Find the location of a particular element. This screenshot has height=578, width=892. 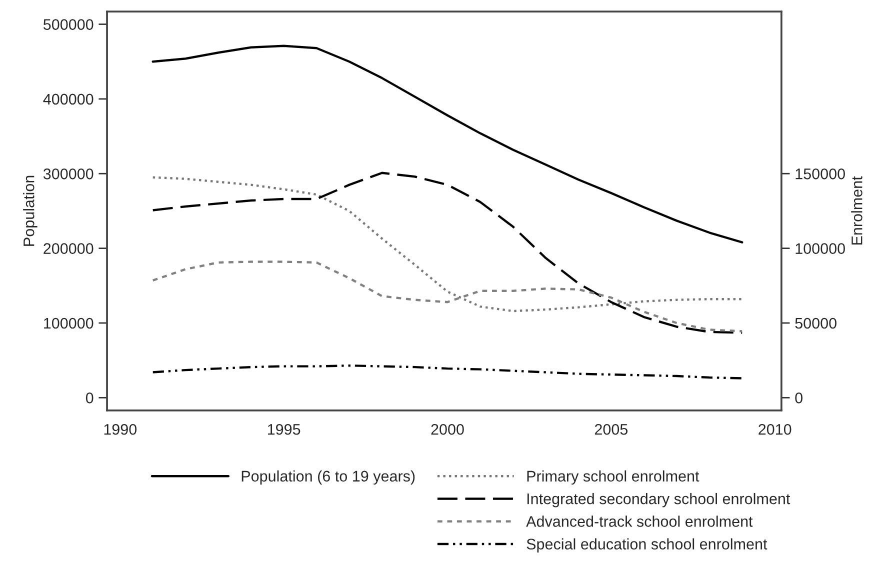

y2-tick-label: 50000 is located at coordinates (815, 323).